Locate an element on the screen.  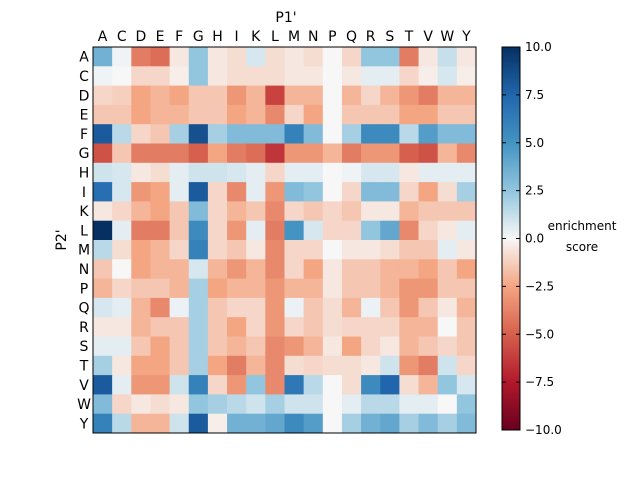
heatmap-cell-Q-Q is located at coordinates (351, 307).